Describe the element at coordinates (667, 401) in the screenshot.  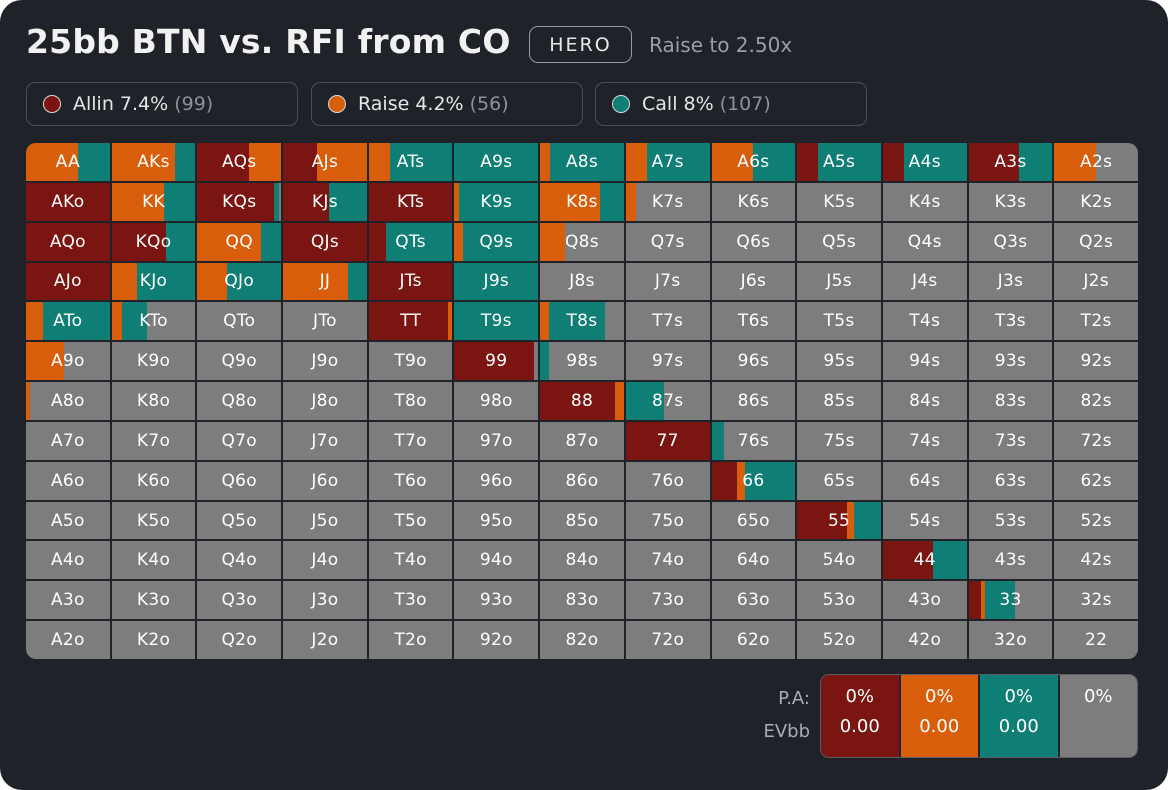
I see `hand-cell: 87s` at that location.